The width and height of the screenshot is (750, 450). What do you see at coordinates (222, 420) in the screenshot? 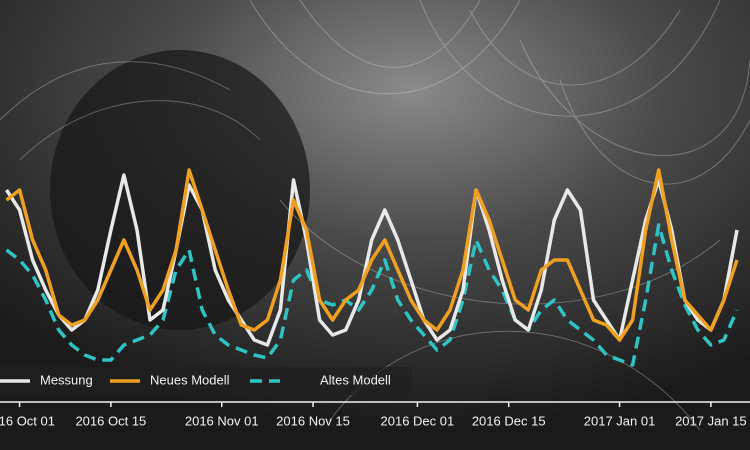
I see `x-tick-label: 2016 Nov 01` at bounding box center [222, 420].